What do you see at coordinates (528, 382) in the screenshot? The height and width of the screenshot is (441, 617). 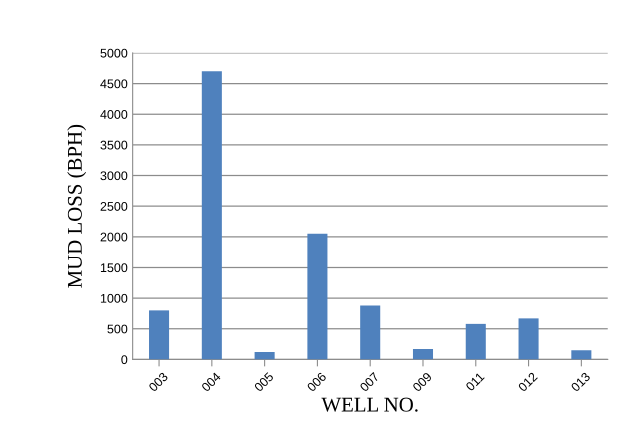 I see `x-tick-label: 012` at bounding box center [528, 382].